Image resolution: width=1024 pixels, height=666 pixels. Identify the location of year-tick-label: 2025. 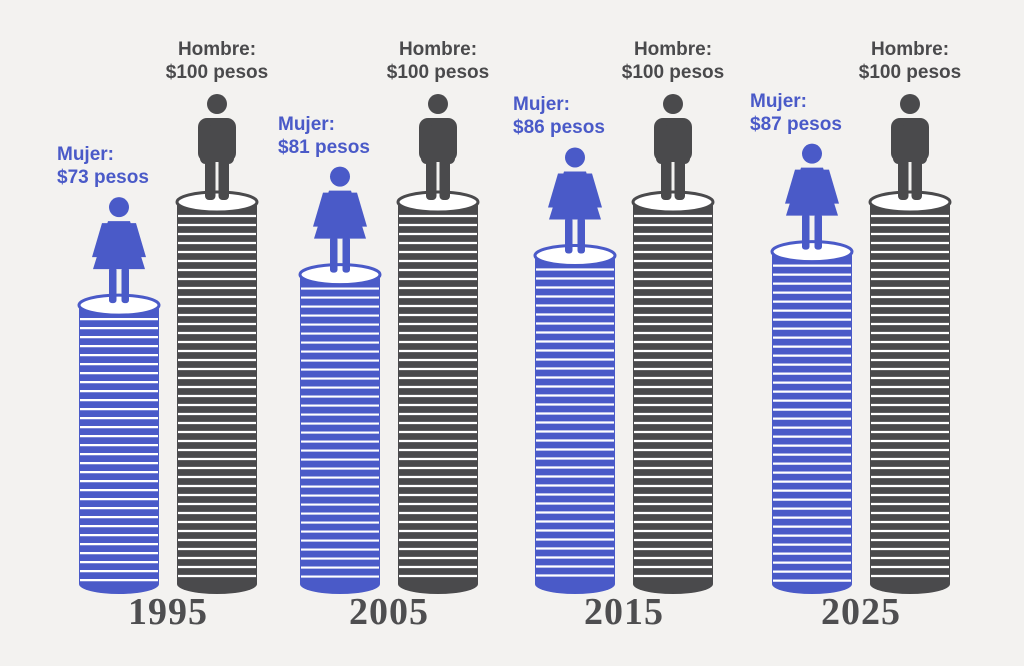
(861, 612).